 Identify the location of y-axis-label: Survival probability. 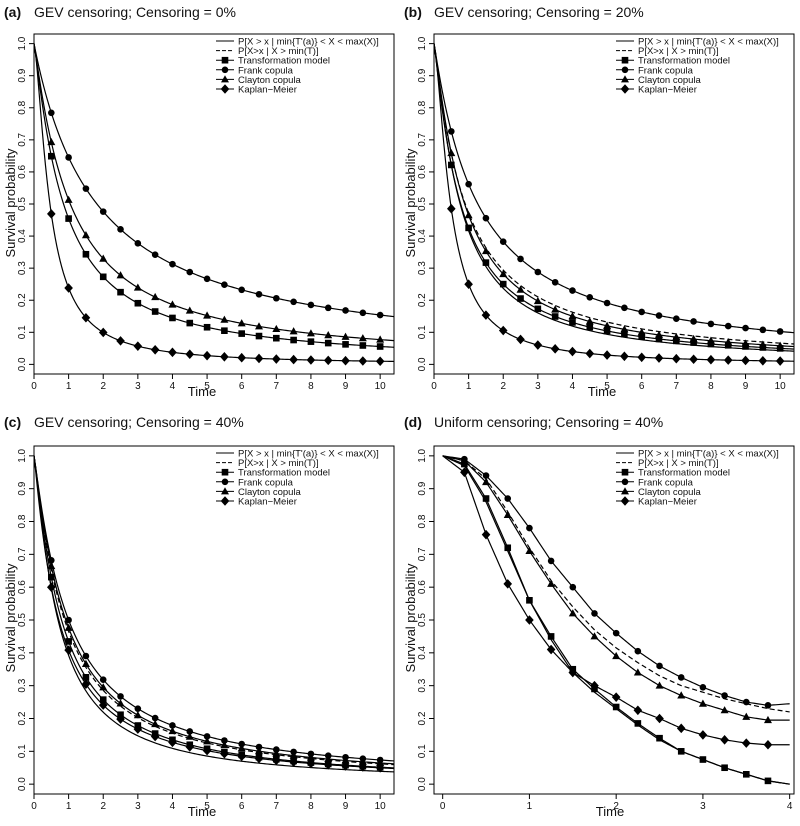
(10, 618).